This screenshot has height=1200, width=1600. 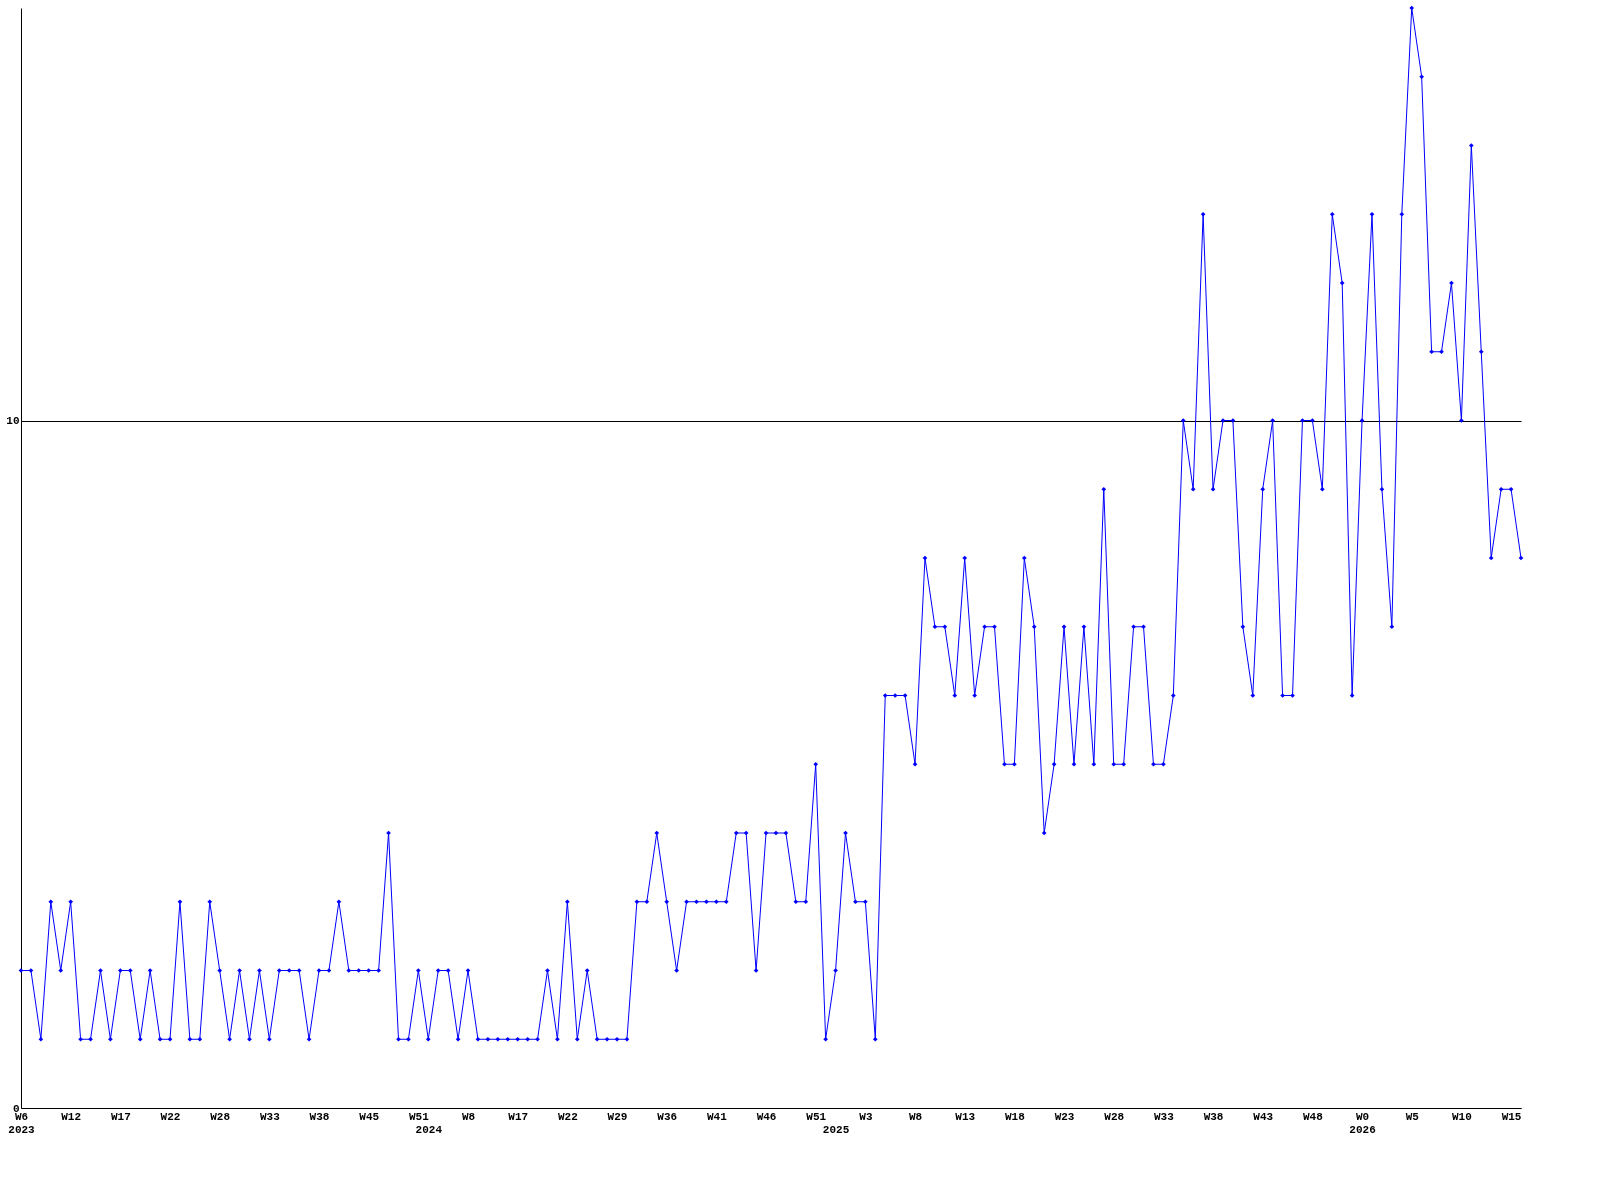 What do you see at coordinates (429, 1129) in the screenshot?
I see `x-tick-label: 2024` at bounding box center [429, 1129].